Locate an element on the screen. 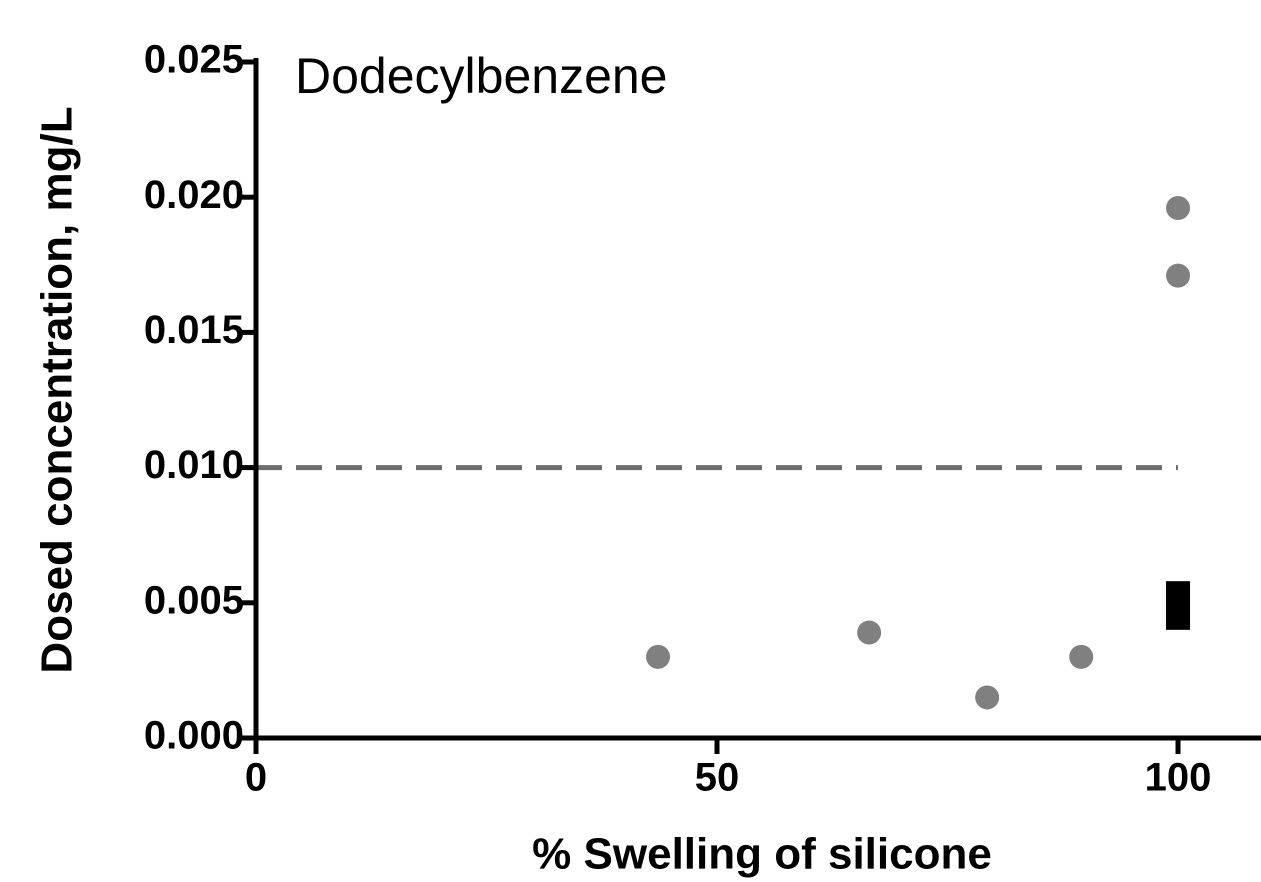 The image size is (1261, 882). y-tick-label: 0.005 is located at coordinates (194, 600).